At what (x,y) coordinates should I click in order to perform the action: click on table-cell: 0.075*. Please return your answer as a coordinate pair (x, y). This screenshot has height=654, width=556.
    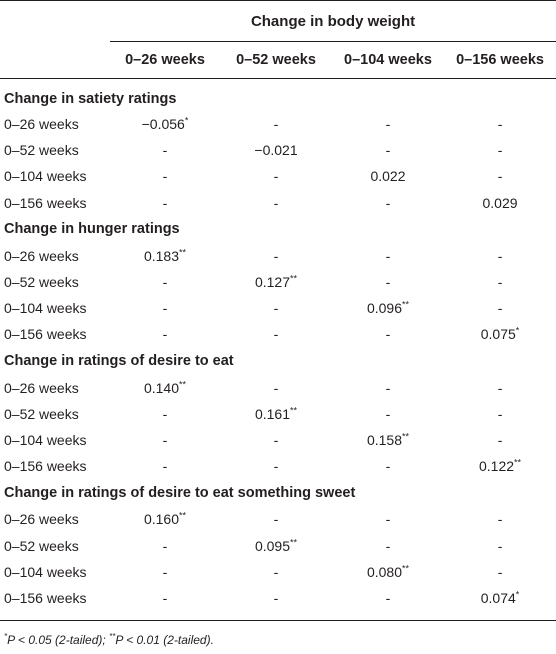
    Looking at the image, I should click on (500, 334).